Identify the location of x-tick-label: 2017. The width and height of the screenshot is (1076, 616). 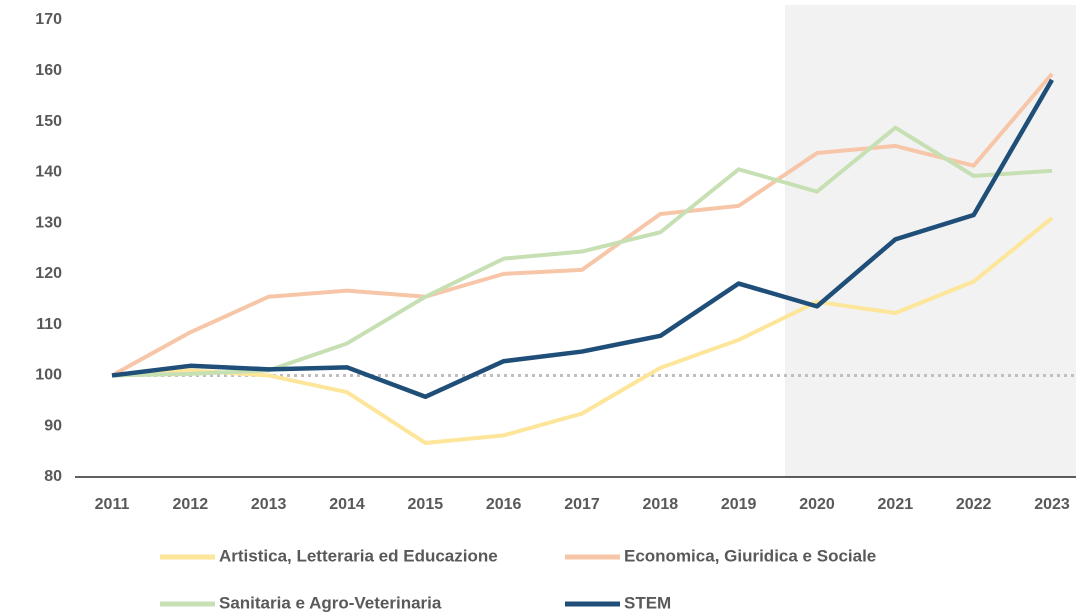
(582, 504).